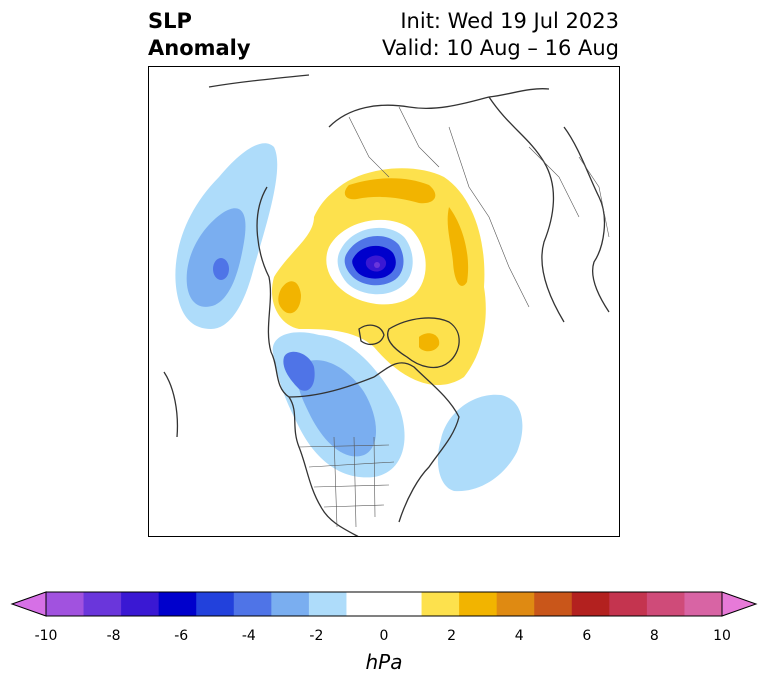  I want to click on colorbar-tick-label: -10, so click(46, 636).